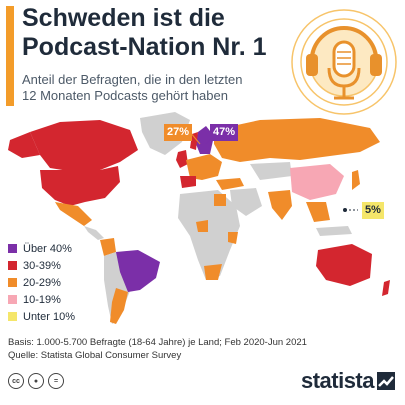  I want to click on logo-text: statista, so click(337, 380).